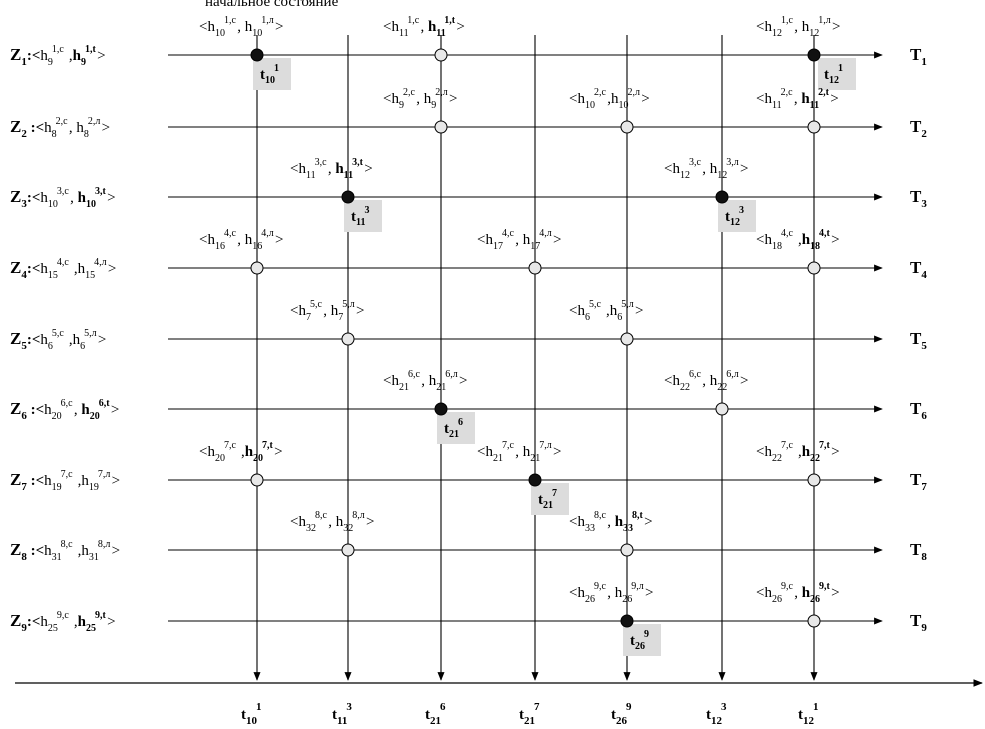 This screenshot has height=729, width=985. Describe the element at coordinates (918, 198) in the screenshot. I see `end-label-3: T3` at that location.